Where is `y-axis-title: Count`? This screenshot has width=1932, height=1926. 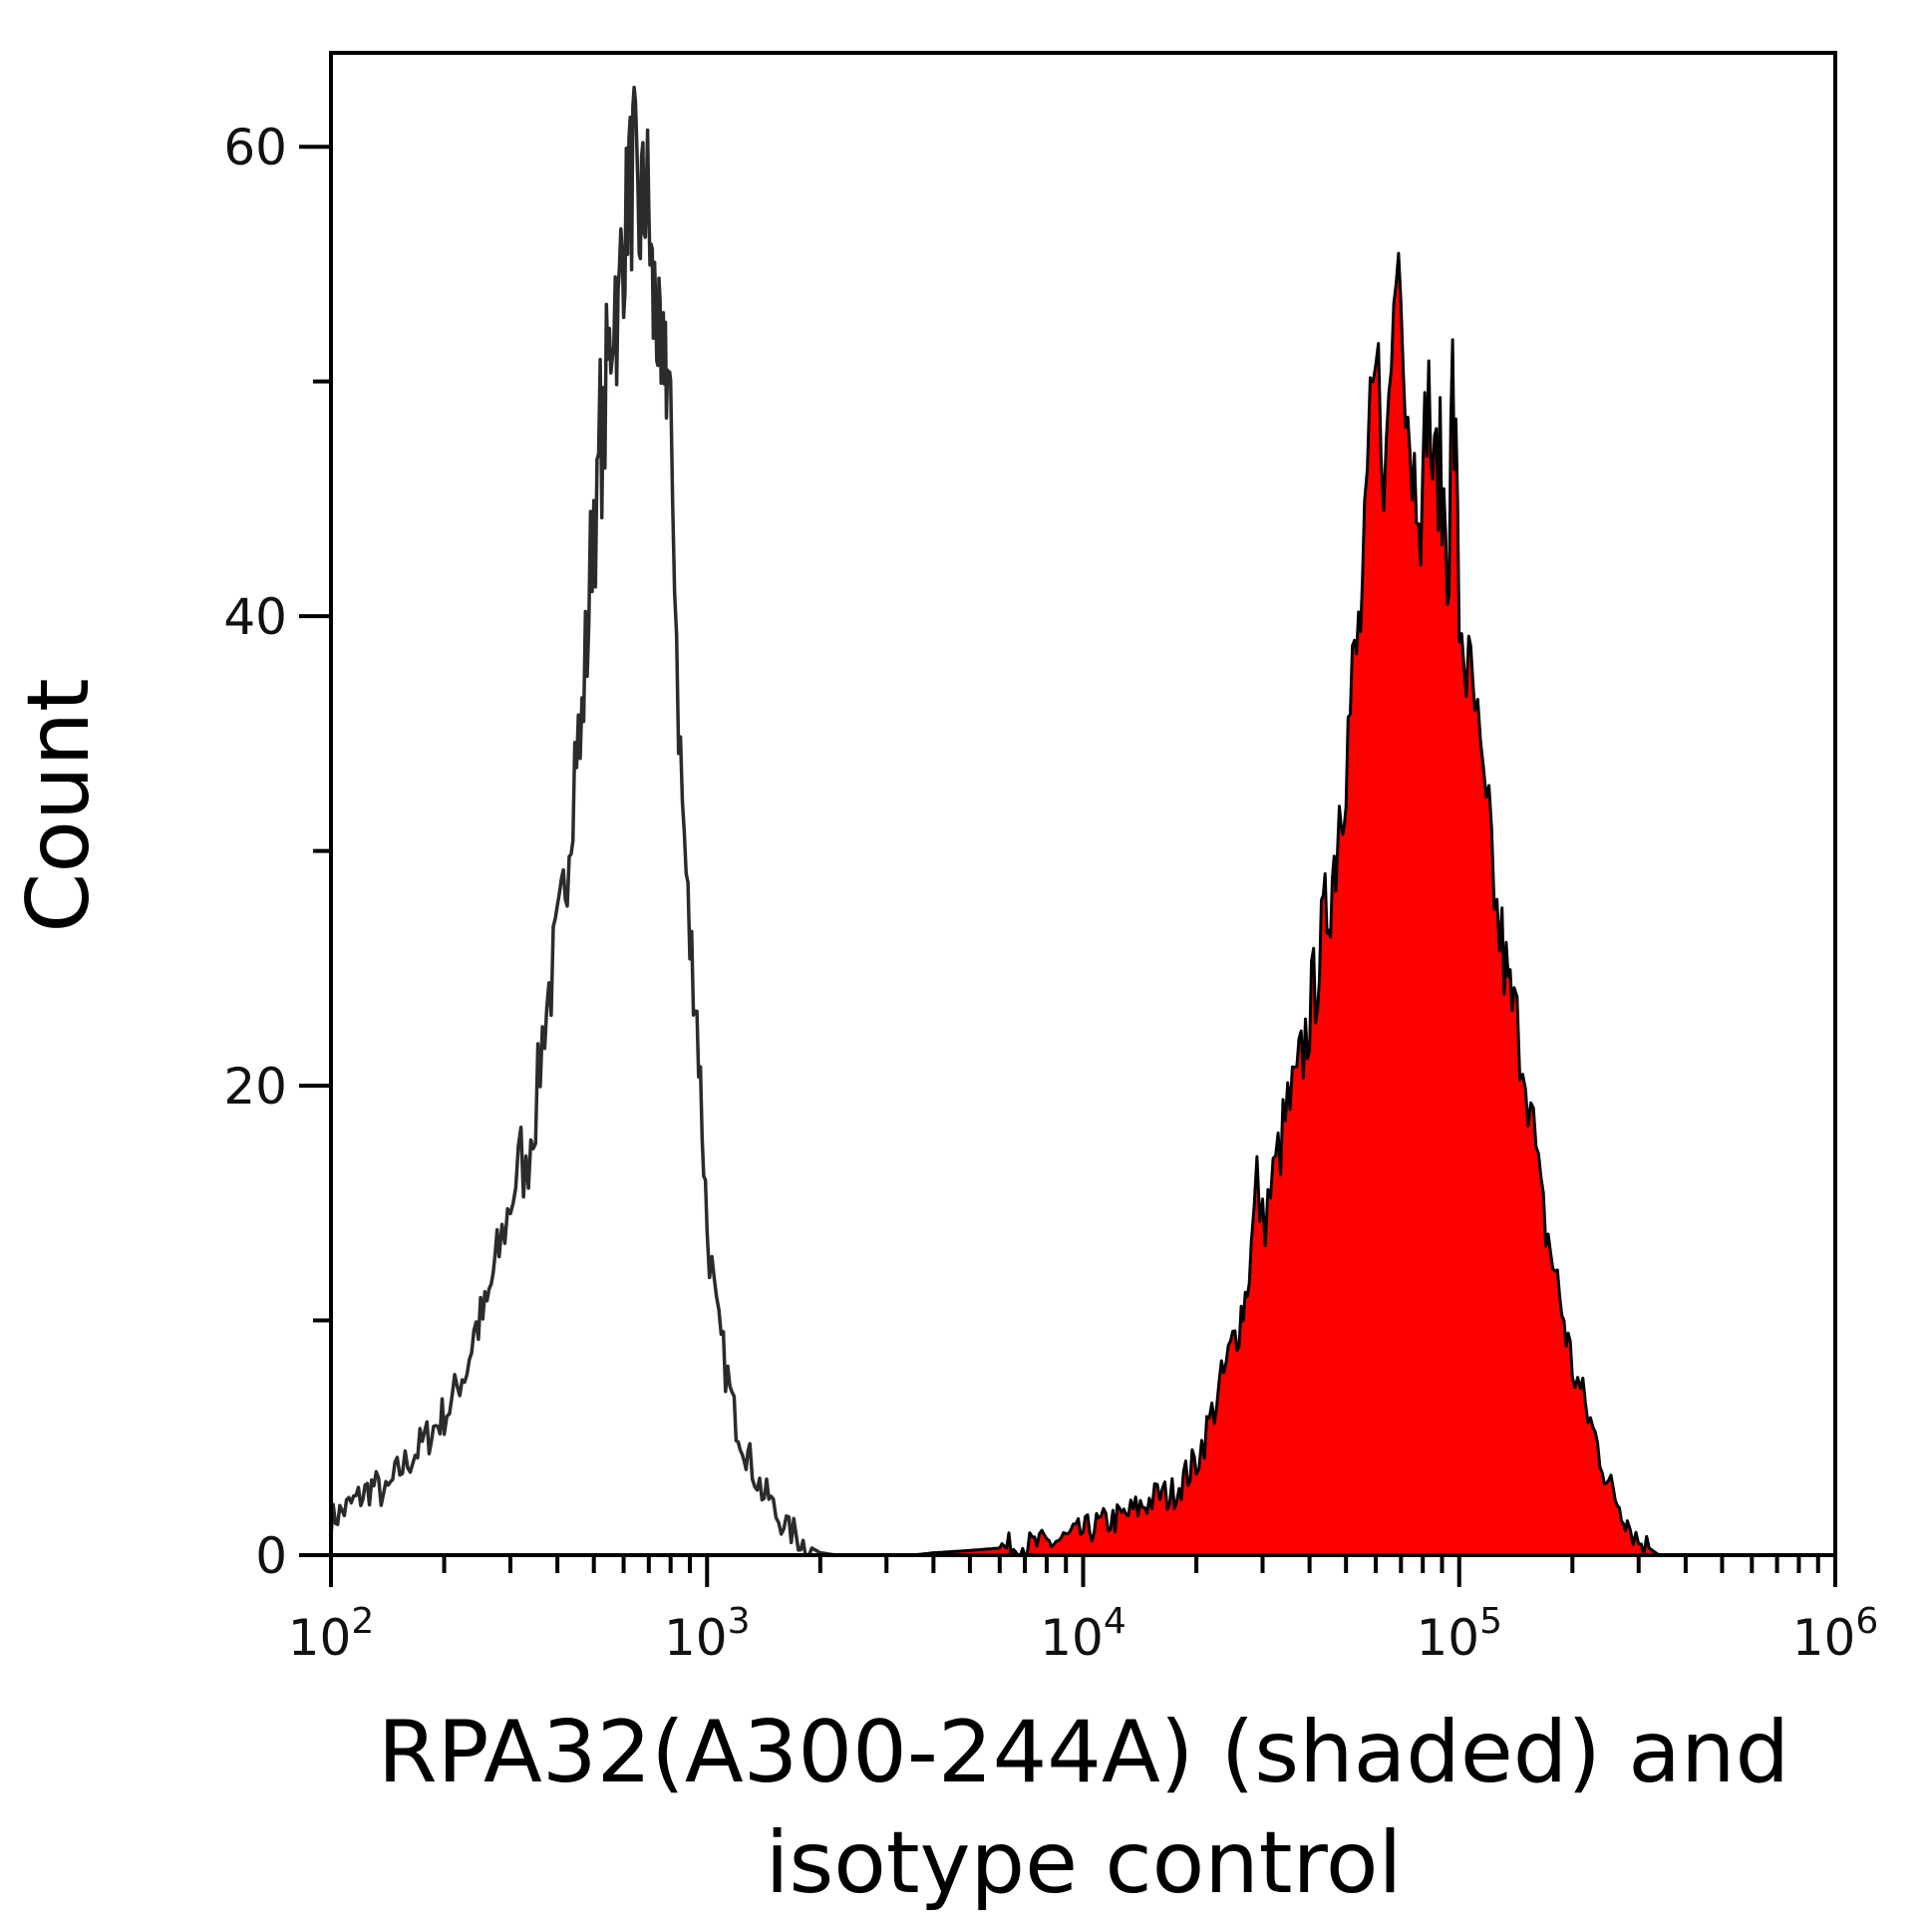
y-axis-title: Count is located at coordinates (59, 805).